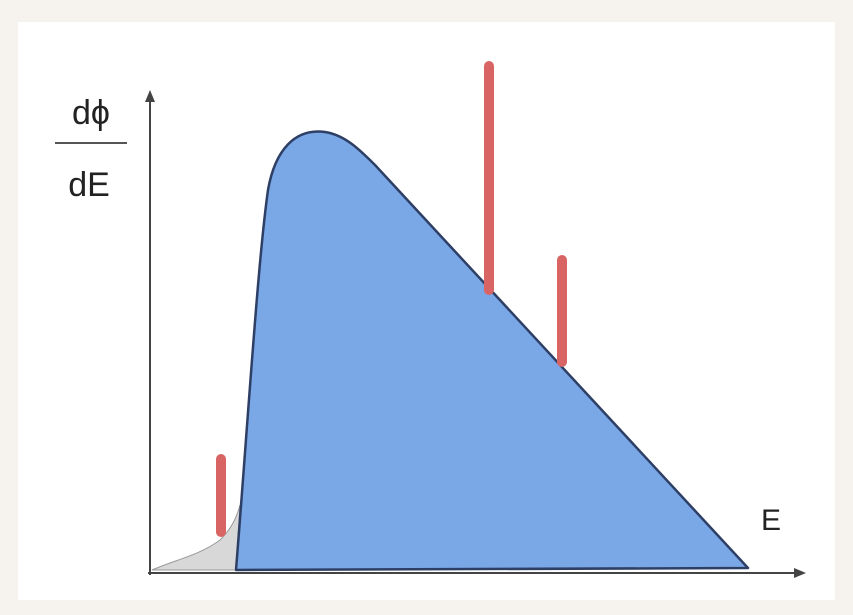 This screenshot has width=853, height=615. I want to click on y-label-denominator: dE, so click(89, 185).